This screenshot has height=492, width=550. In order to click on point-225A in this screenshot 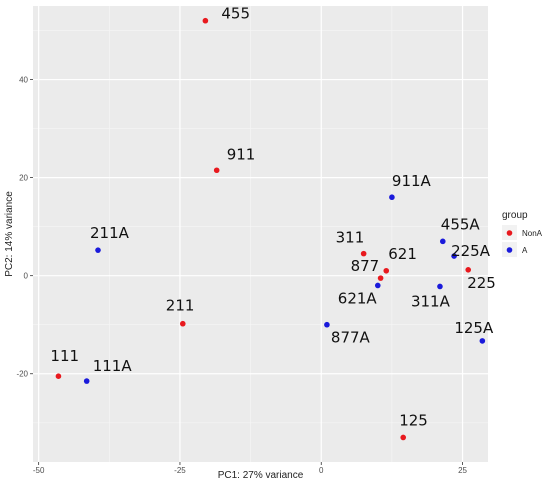, I will do `click(454, 256)`.